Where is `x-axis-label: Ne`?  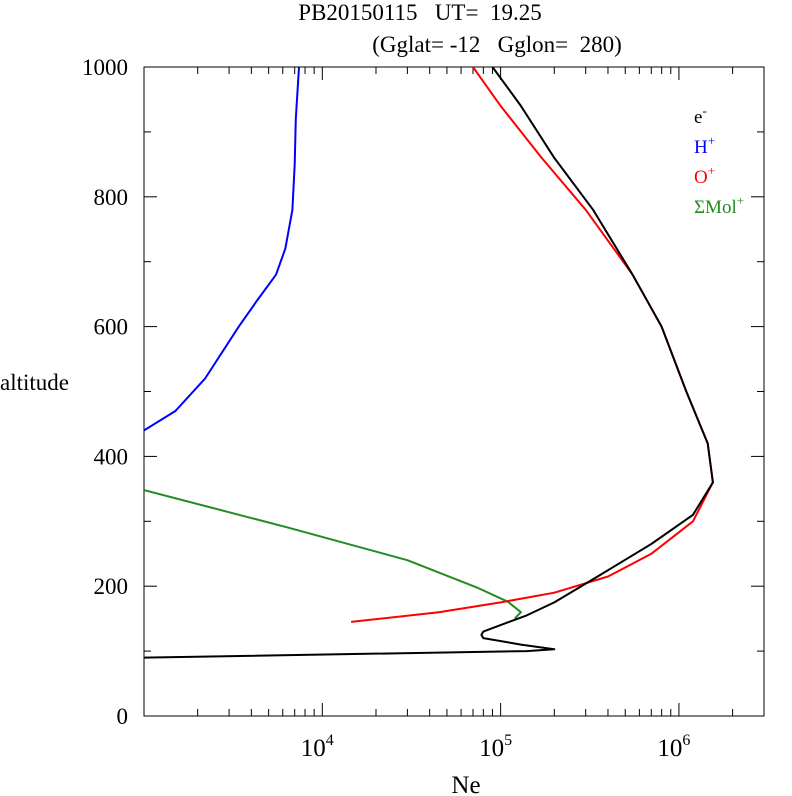 x-axis-label: Ne is located at coordinates (465, 784).